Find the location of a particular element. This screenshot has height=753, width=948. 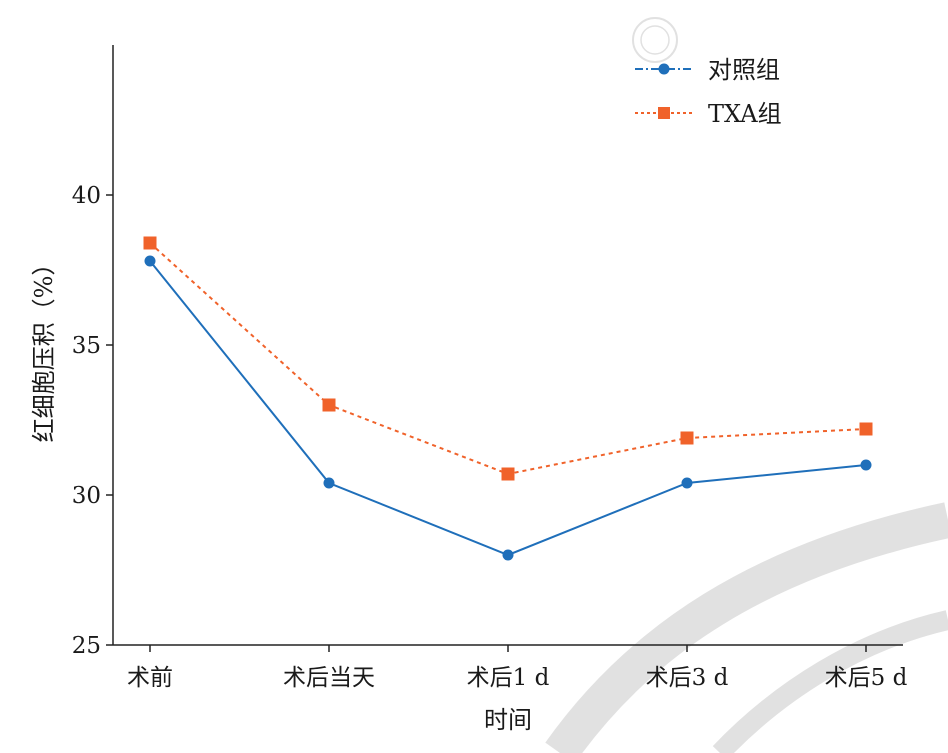

x-tick-label: 术前 is located at coordinates (150, 678).